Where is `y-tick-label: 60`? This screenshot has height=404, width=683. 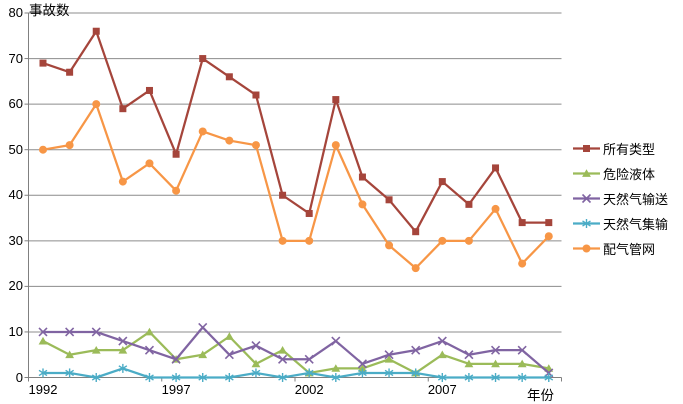
y-tick-label: 60 is located at coordinates (15, 104).